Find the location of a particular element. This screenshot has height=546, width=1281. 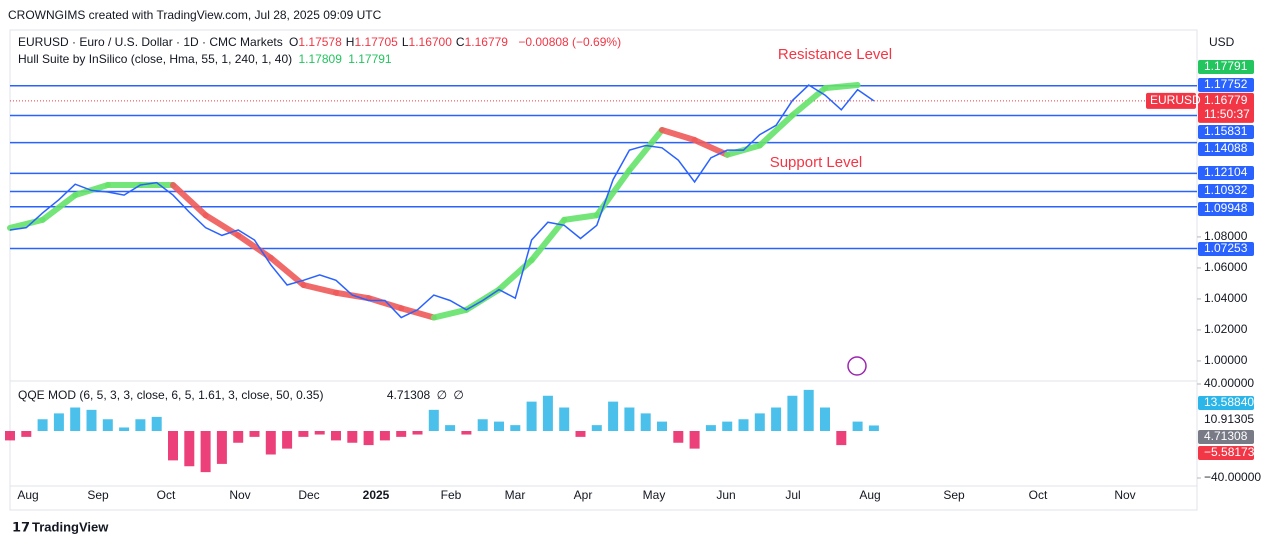

qqe-value: 4.71308 is located at coordinates (408, 395).